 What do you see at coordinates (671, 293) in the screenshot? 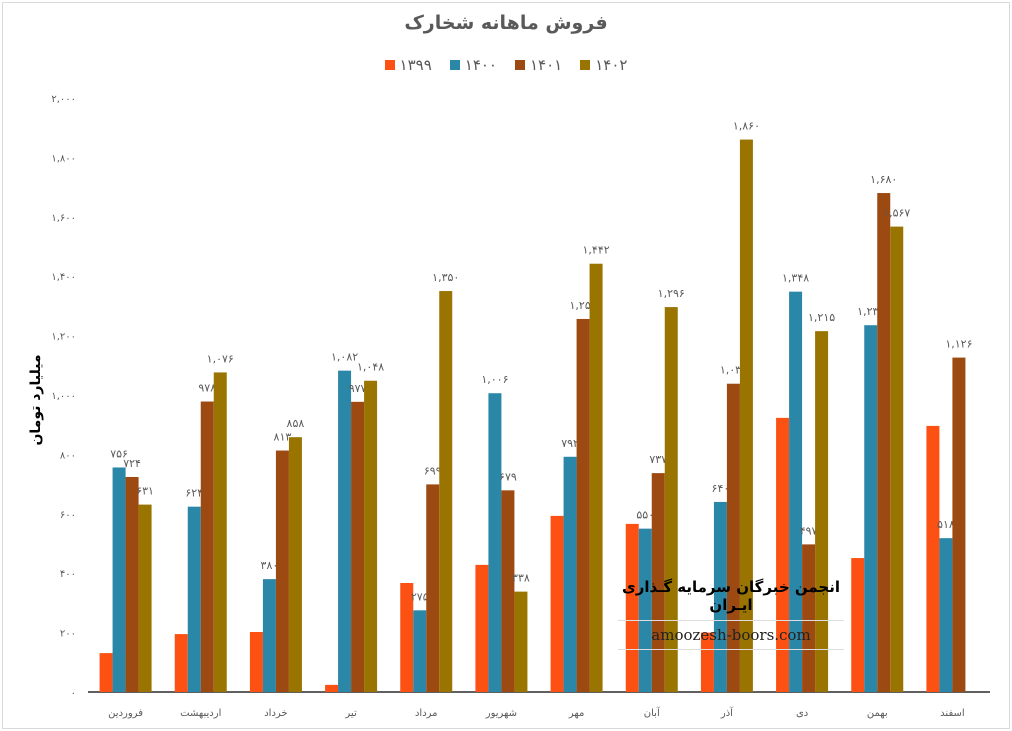
I see `data-label: ۱,۲۹۶` at bounding box center [671, 293].